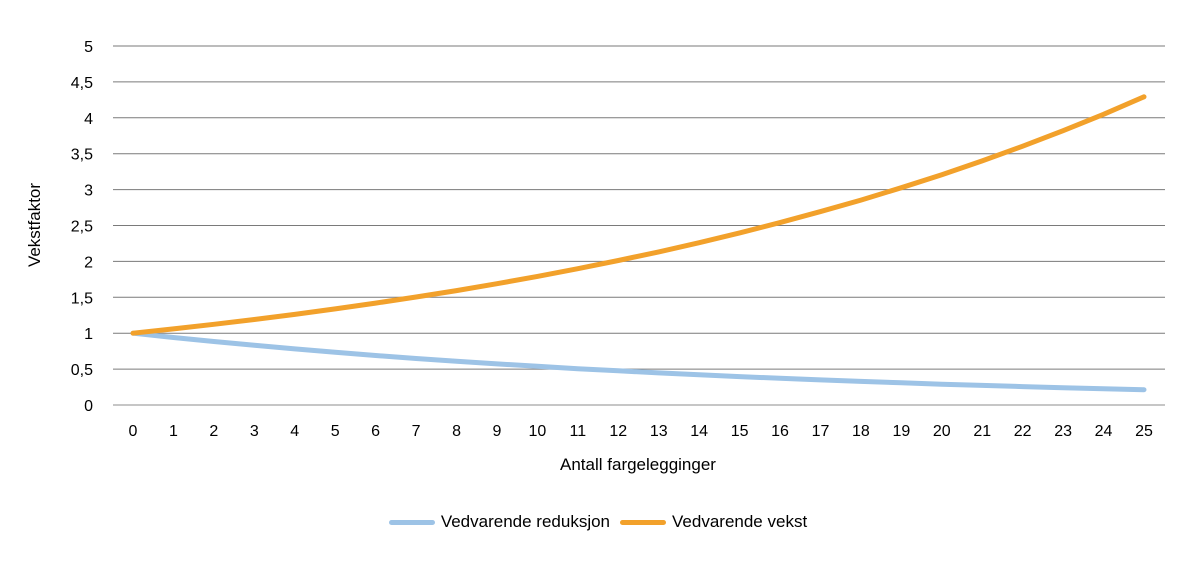  I want to click on x-tick-label: 3, so click(254, 431).